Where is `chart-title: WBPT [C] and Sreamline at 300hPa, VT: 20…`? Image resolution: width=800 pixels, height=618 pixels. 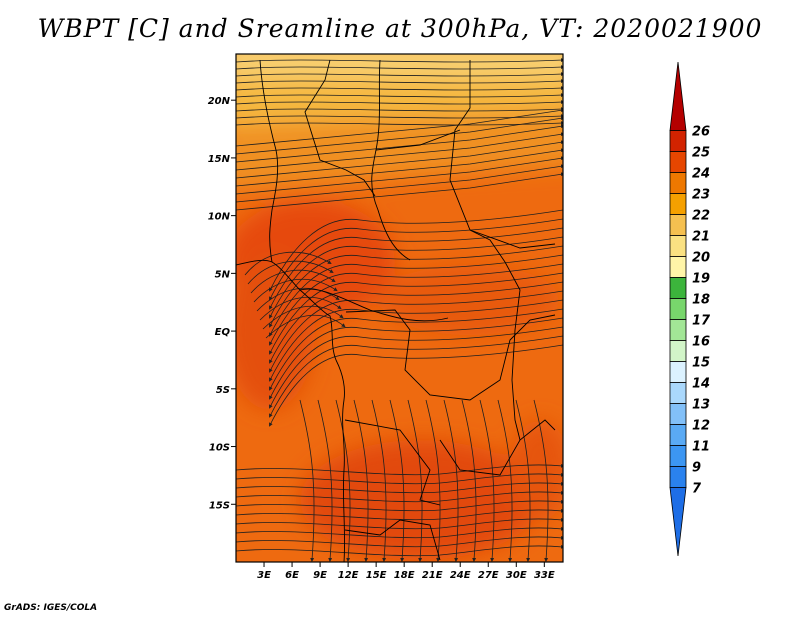 chart-title: WBPT [C] and Sreamline at 300hPa, VT: 20… is located at coordinates (400, 28).